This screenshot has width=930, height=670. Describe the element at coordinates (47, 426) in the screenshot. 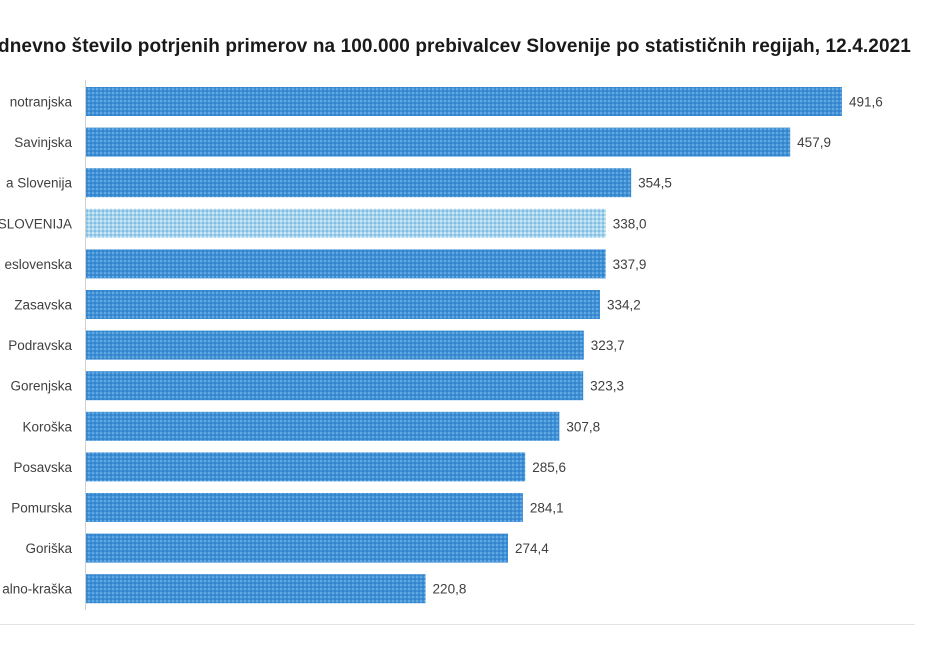

I see `category-label: Koroška` at that location.